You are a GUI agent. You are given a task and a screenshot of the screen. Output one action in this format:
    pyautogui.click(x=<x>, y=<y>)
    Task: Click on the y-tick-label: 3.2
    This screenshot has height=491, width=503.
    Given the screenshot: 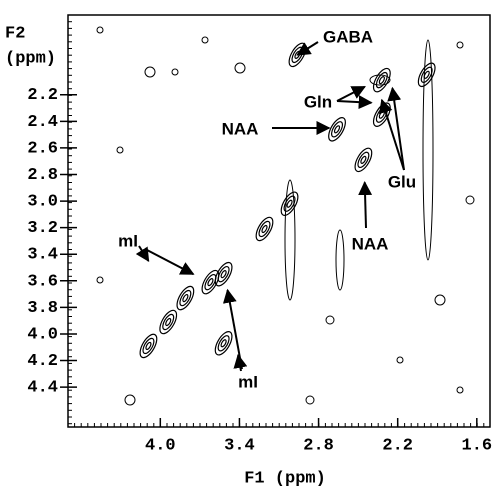 What is the action you would take?
    pyautogui.click(x=42, y=228)
    